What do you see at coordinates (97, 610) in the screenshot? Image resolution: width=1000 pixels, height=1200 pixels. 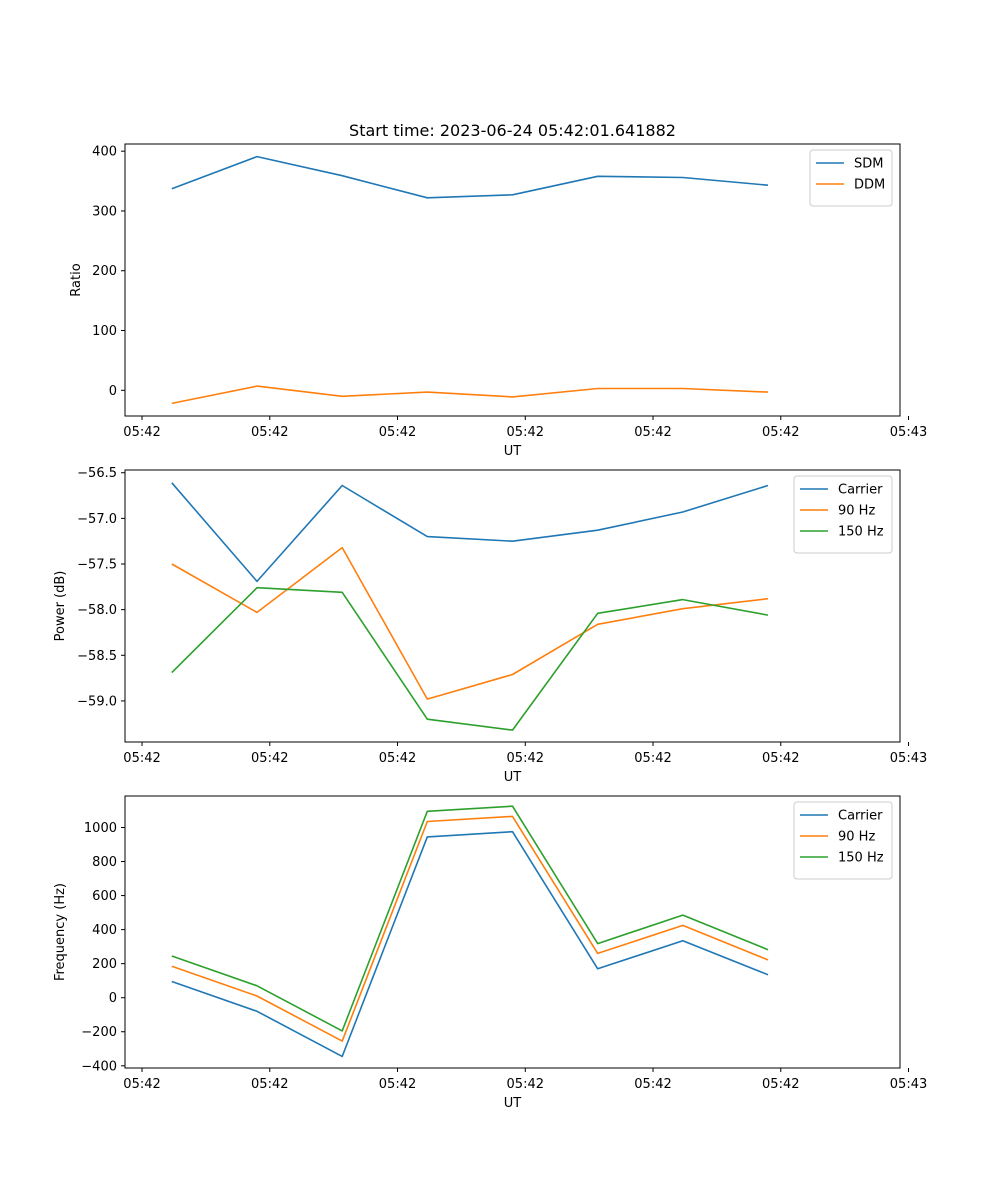 I see `y-tick-label: −58.0` at bounding box center [97, 610].